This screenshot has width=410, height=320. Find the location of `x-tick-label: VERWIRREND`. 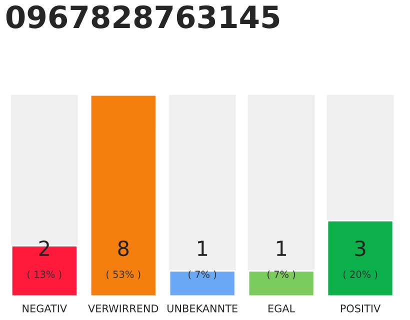

x-tick-label: VERWIRREND is located at coordinates (123, 308).